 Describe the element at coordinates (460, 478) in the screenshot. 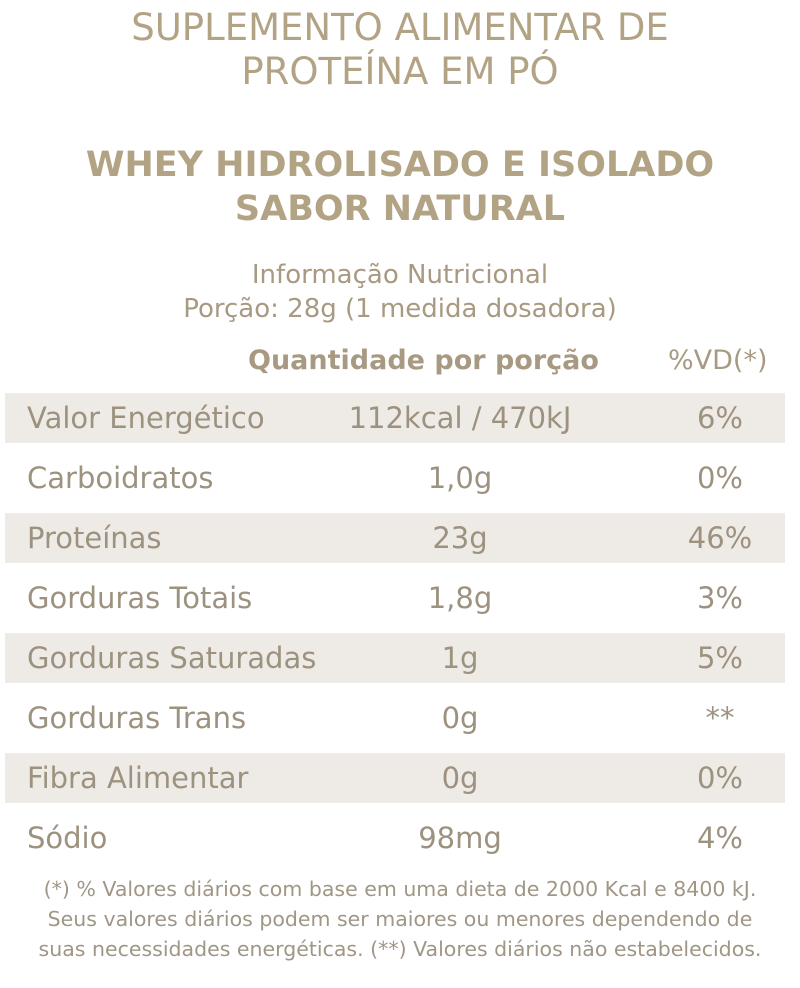

I see `cell: 1,0g` at that location.